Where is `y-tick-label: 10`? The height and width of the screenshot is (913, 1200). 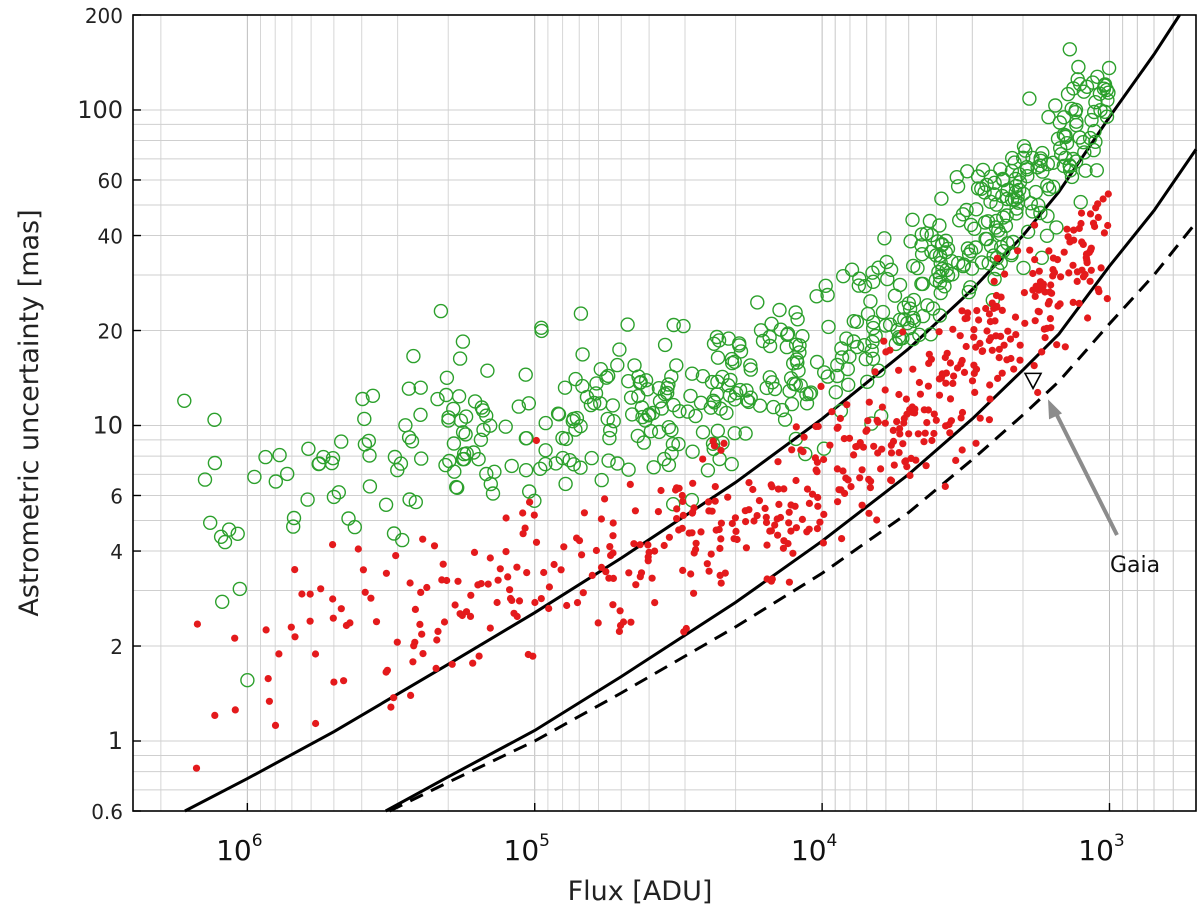 y-tick-label: 10 is located at coordinates (107, 425).